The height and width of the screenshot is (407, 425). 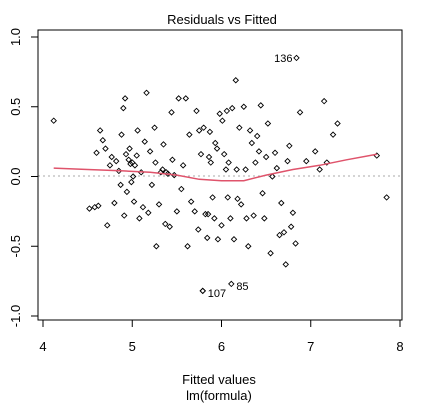 I want to click on point-label: 136, so click(x=283, y=59).